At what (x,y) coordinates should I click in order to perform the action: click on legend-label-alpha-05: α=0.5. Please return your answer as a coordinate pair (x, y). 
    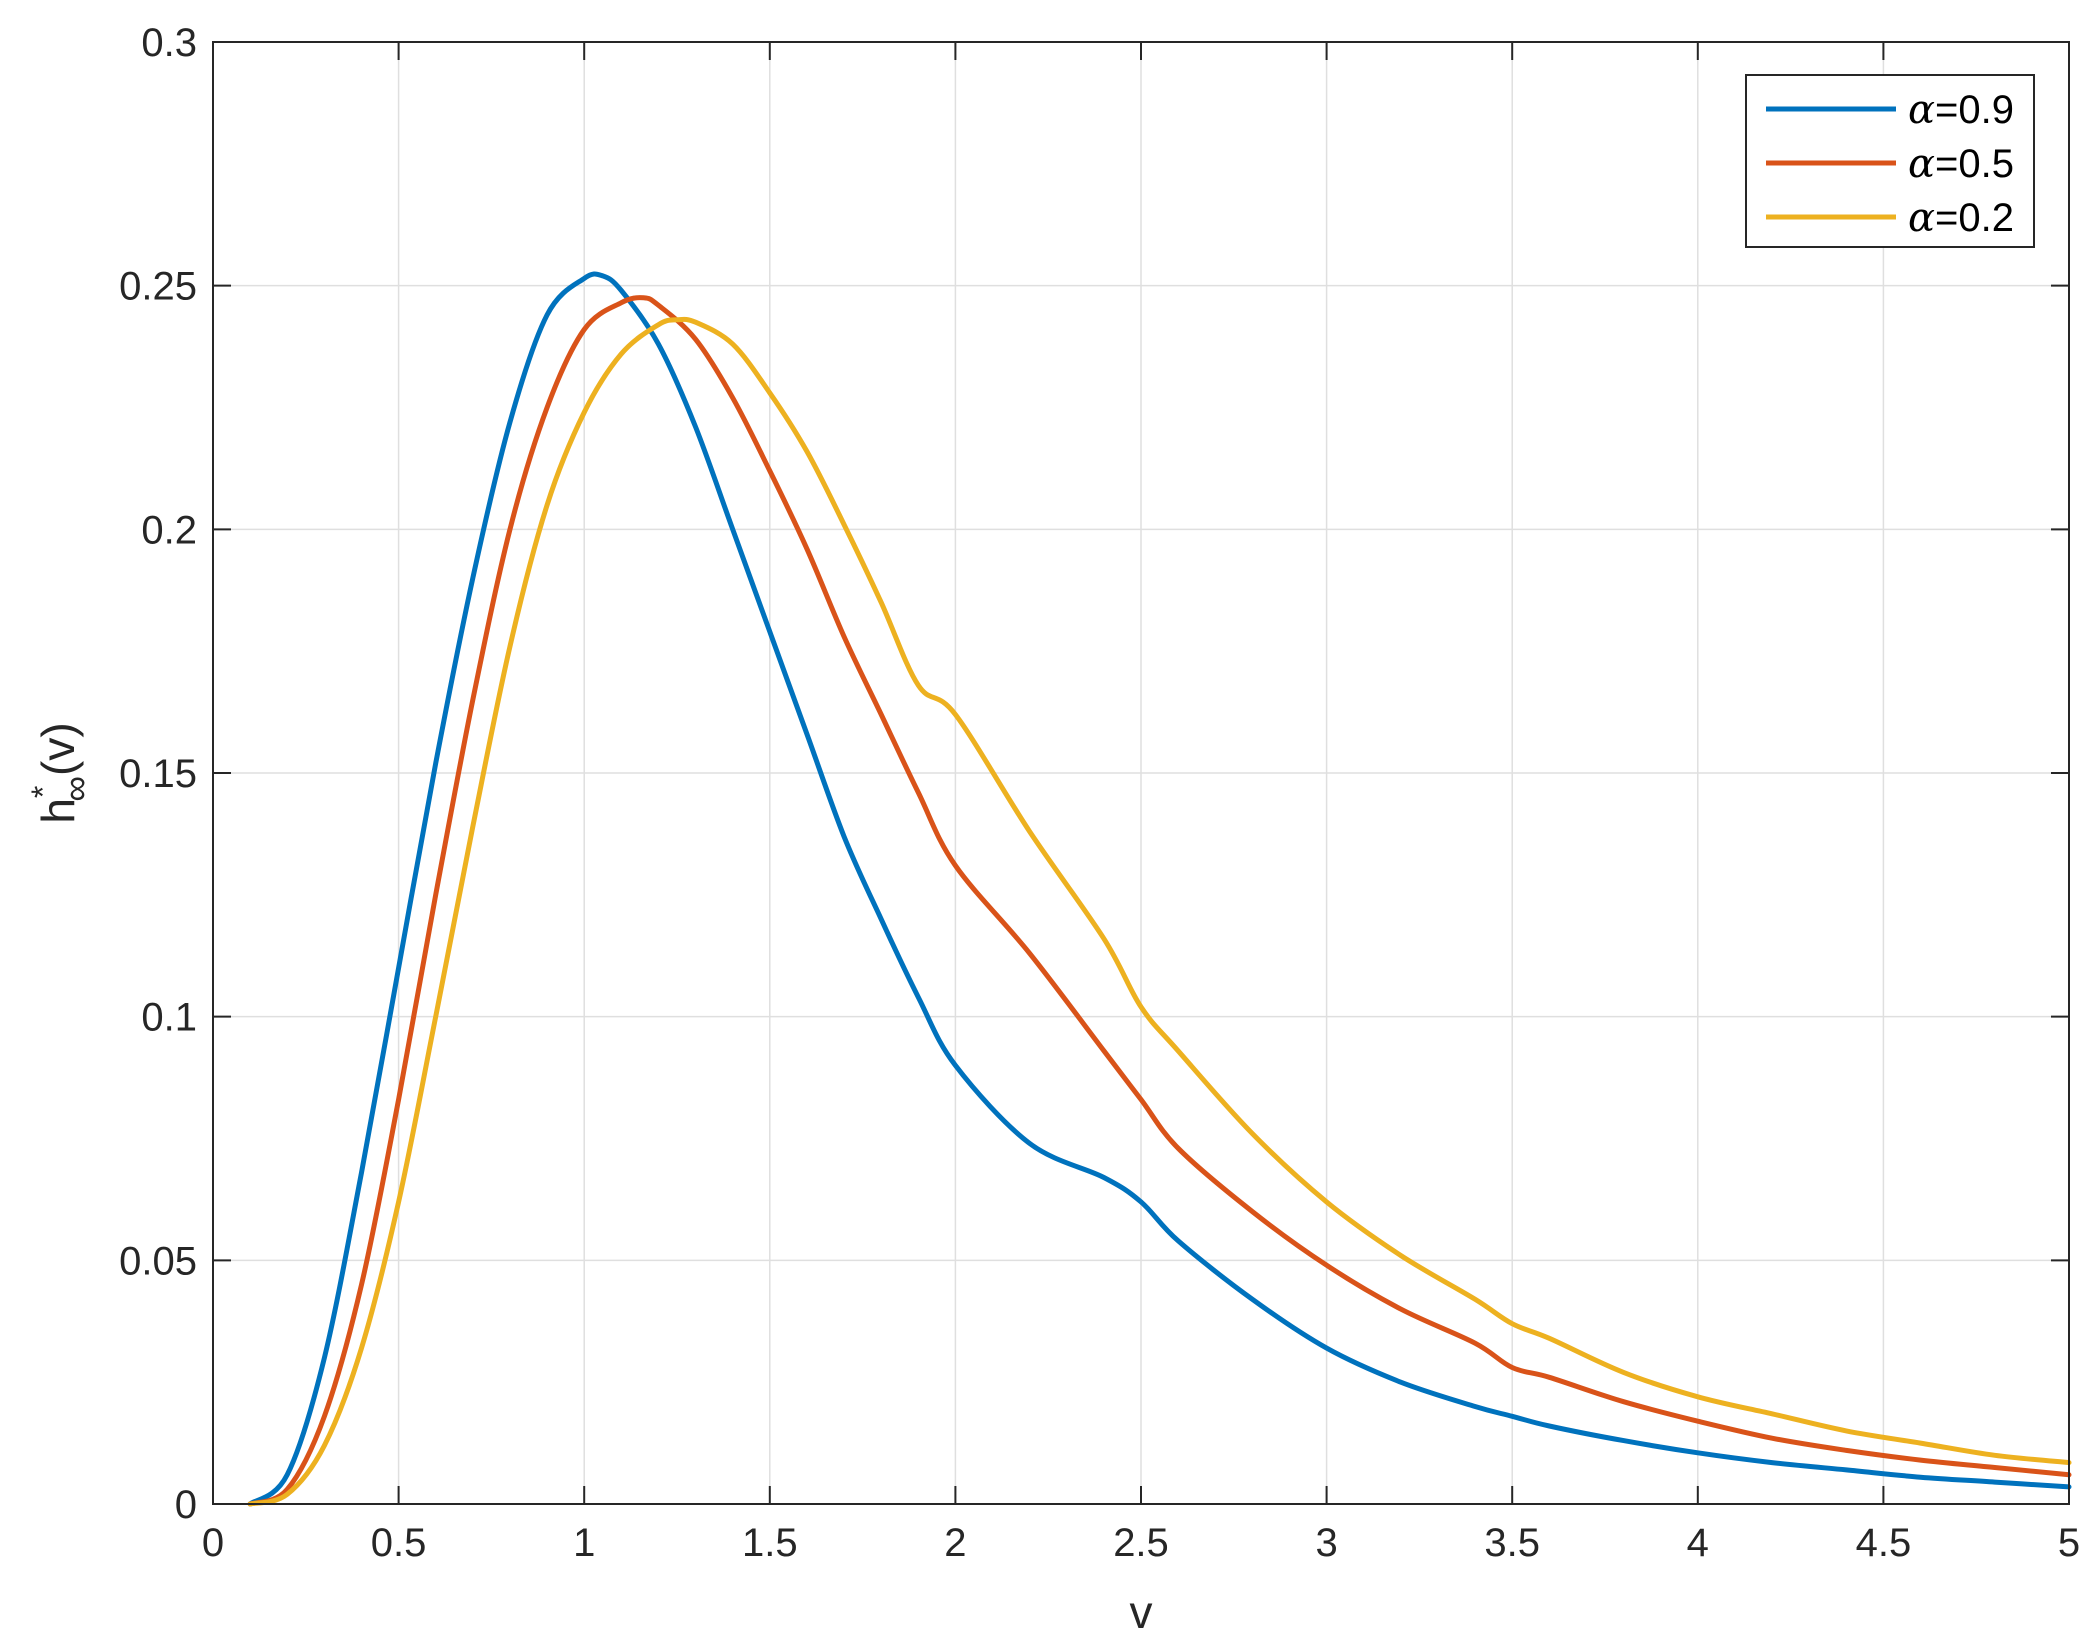
    Looking at the image, I should click on (1961, 164).